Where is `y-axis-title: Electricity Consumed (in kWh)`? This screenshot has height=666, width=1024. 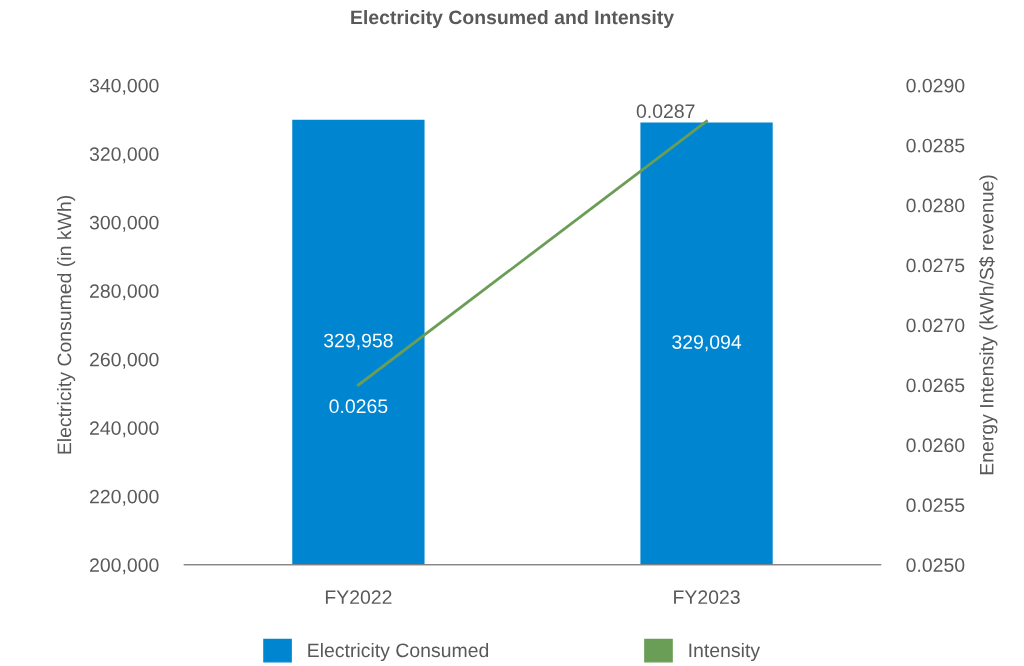 y-axis-title: Electricity Consumed (in kWh) is located at coordinates (66, 325).